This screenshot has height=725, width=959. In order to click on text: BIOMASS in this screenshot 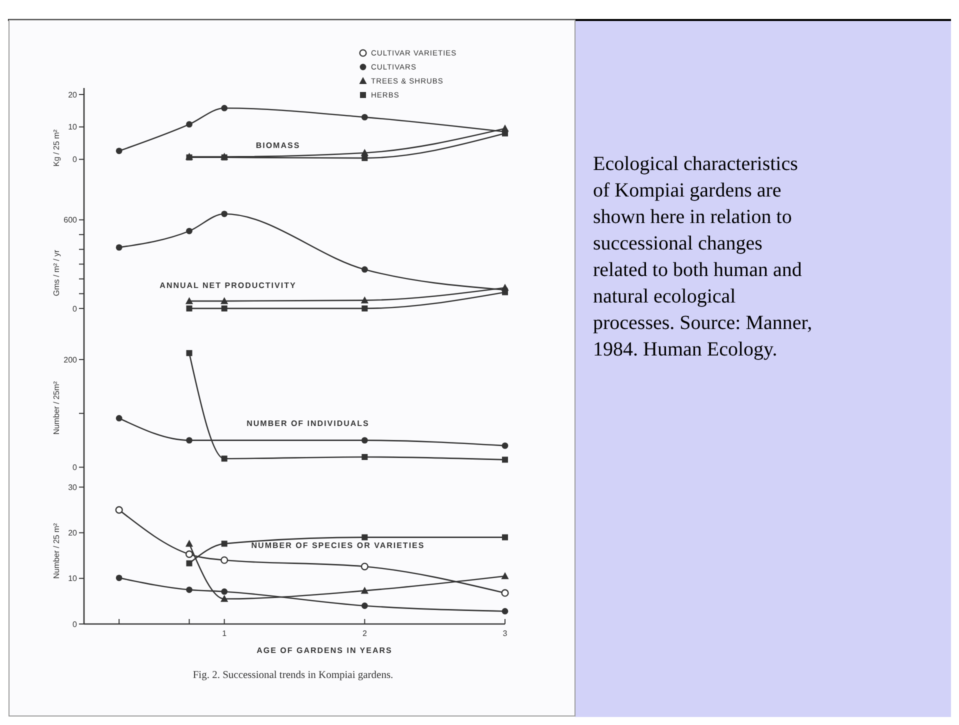, I will do `click(278, 145)`.